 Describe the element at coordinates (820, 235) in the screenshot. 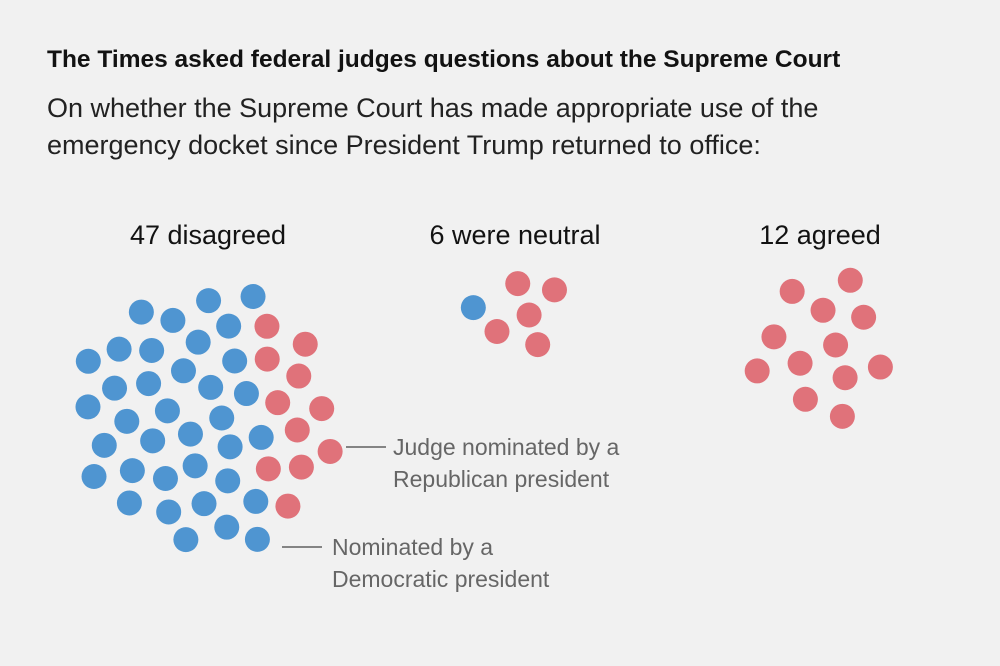

I see `category-label: 12 agreed` at that location.